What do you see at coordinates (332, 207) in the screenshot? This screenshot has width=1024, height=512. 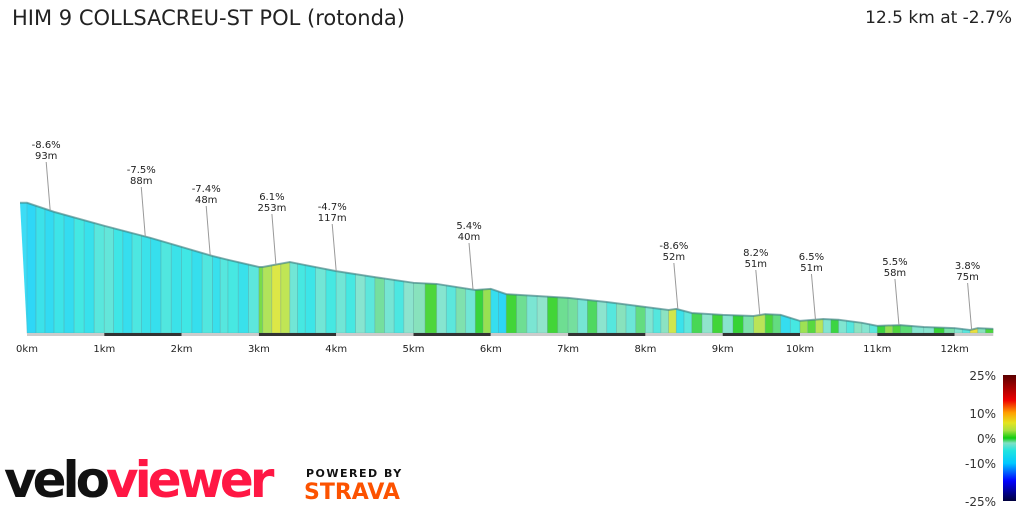 I see `annotation-grade: -4.7%` at bounding box center [332, 207].